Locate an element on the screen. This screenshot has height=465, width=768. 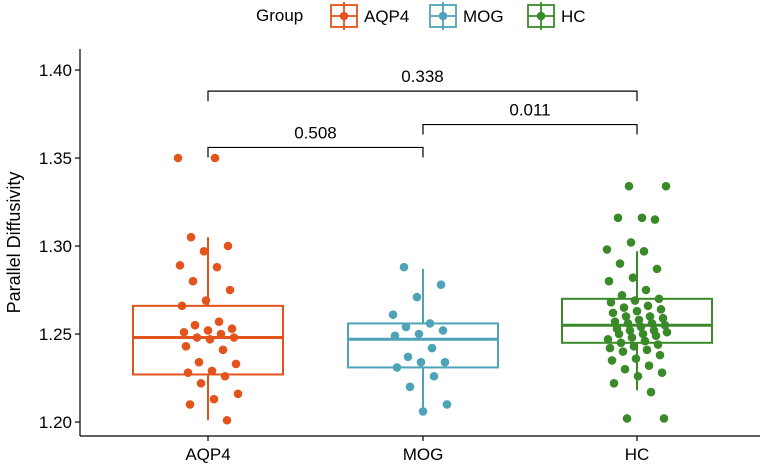
legend-title: Group is located at coordinates (279, 15).